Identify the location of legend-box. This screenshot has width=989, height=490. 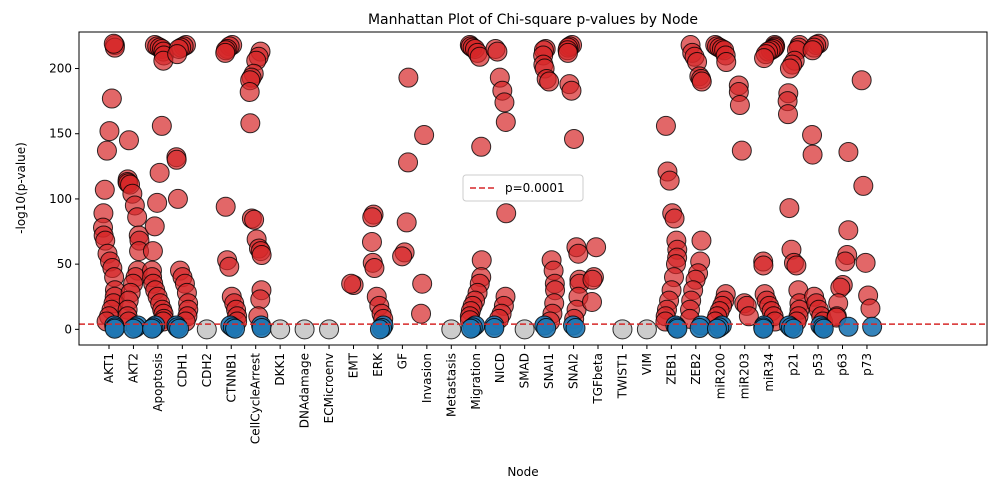
(523, 188).